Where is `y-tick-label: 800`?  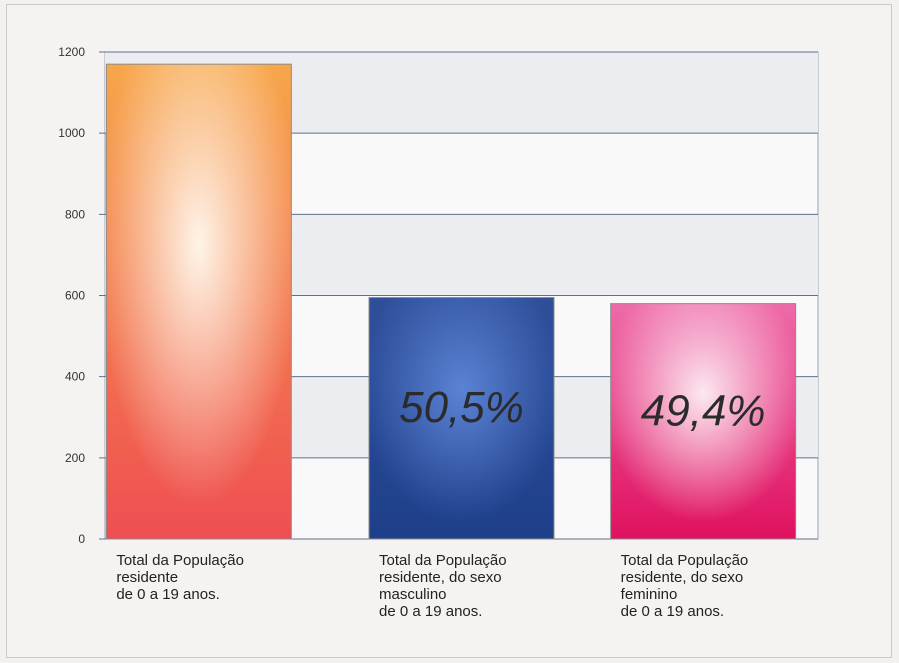 y-tick-label: 800 is located at coordinates (75, 214).